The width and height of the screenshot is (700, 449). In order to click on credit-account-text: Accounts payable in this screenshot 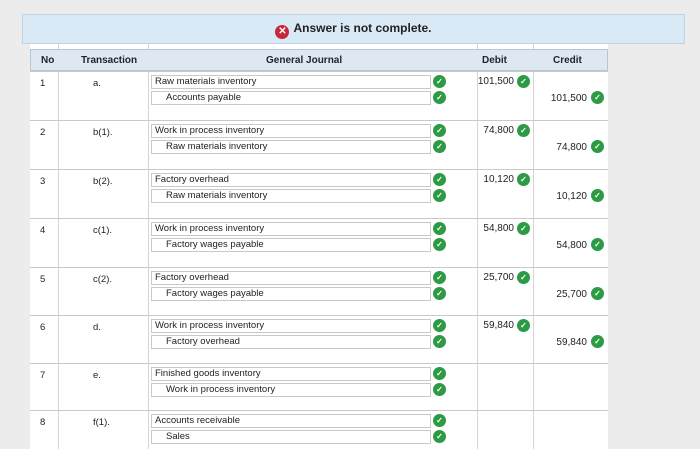, I will do `click(203, 97)`.